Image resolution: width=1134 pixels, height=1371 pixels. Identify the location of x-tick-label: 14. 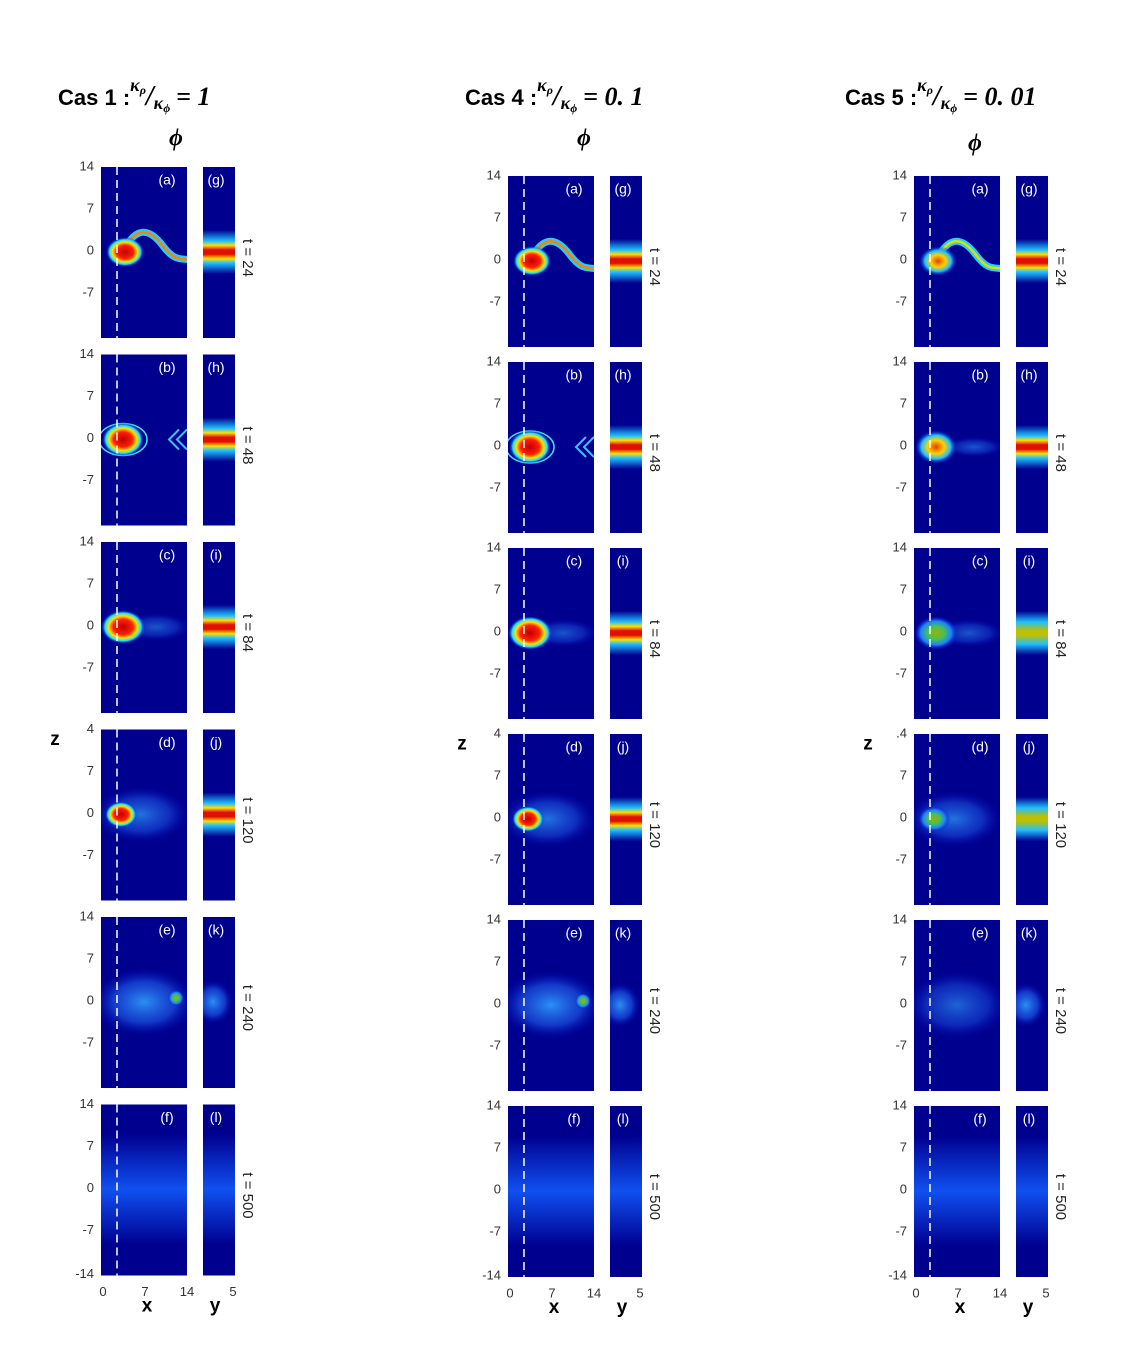
(594, 1292).